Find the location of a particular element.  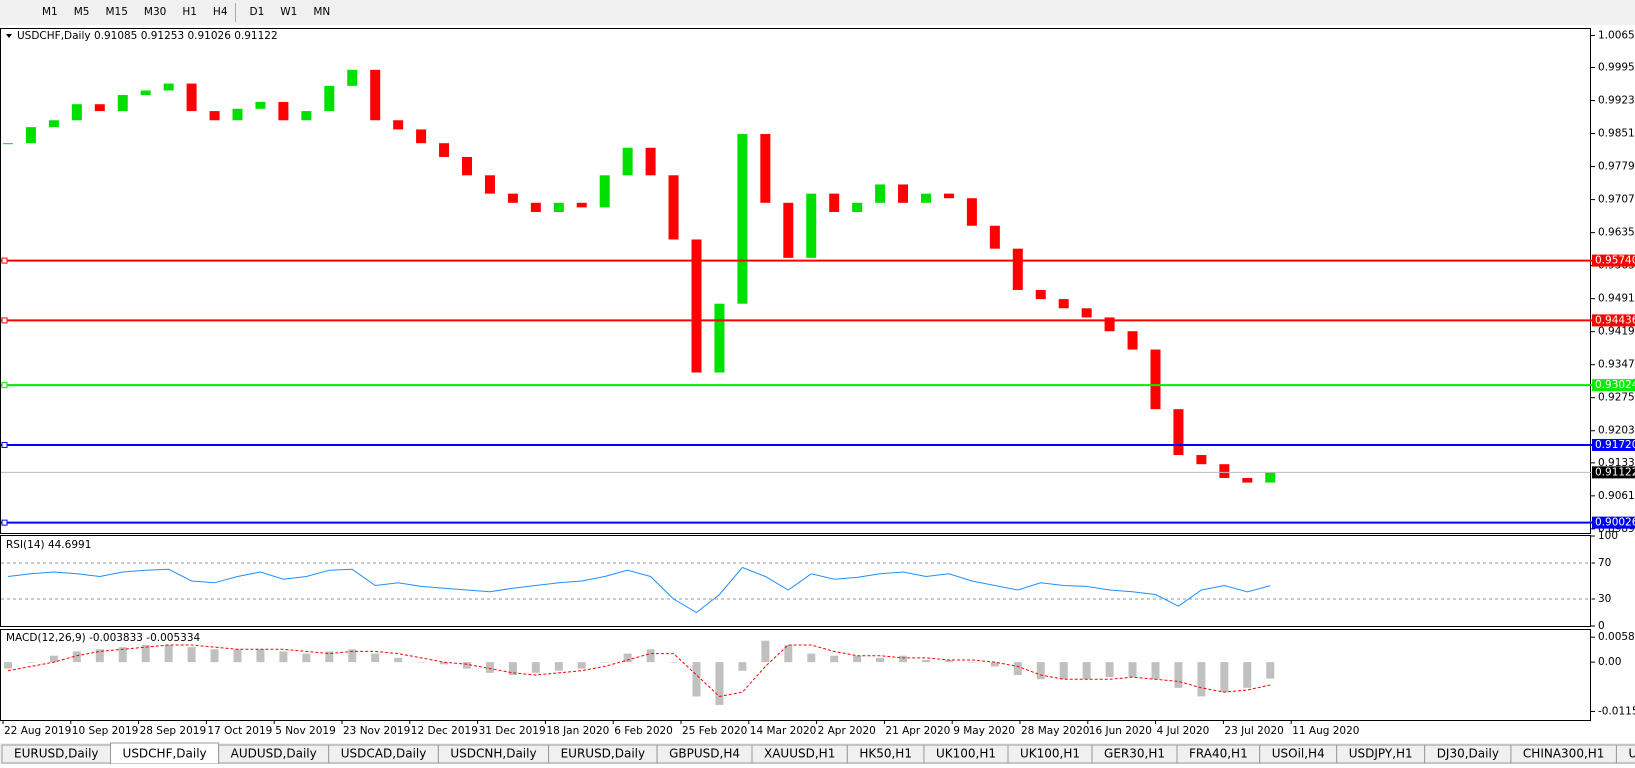

timeframe-button: H4 is located at coordinates (220, 12).